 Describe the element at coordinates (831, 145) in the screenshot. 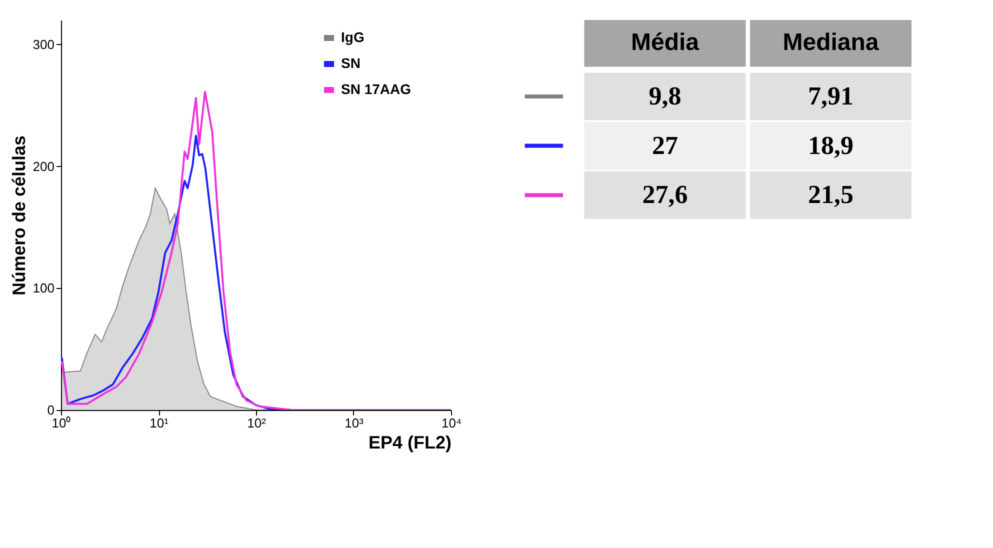

I see `text: 18,9` at that location.